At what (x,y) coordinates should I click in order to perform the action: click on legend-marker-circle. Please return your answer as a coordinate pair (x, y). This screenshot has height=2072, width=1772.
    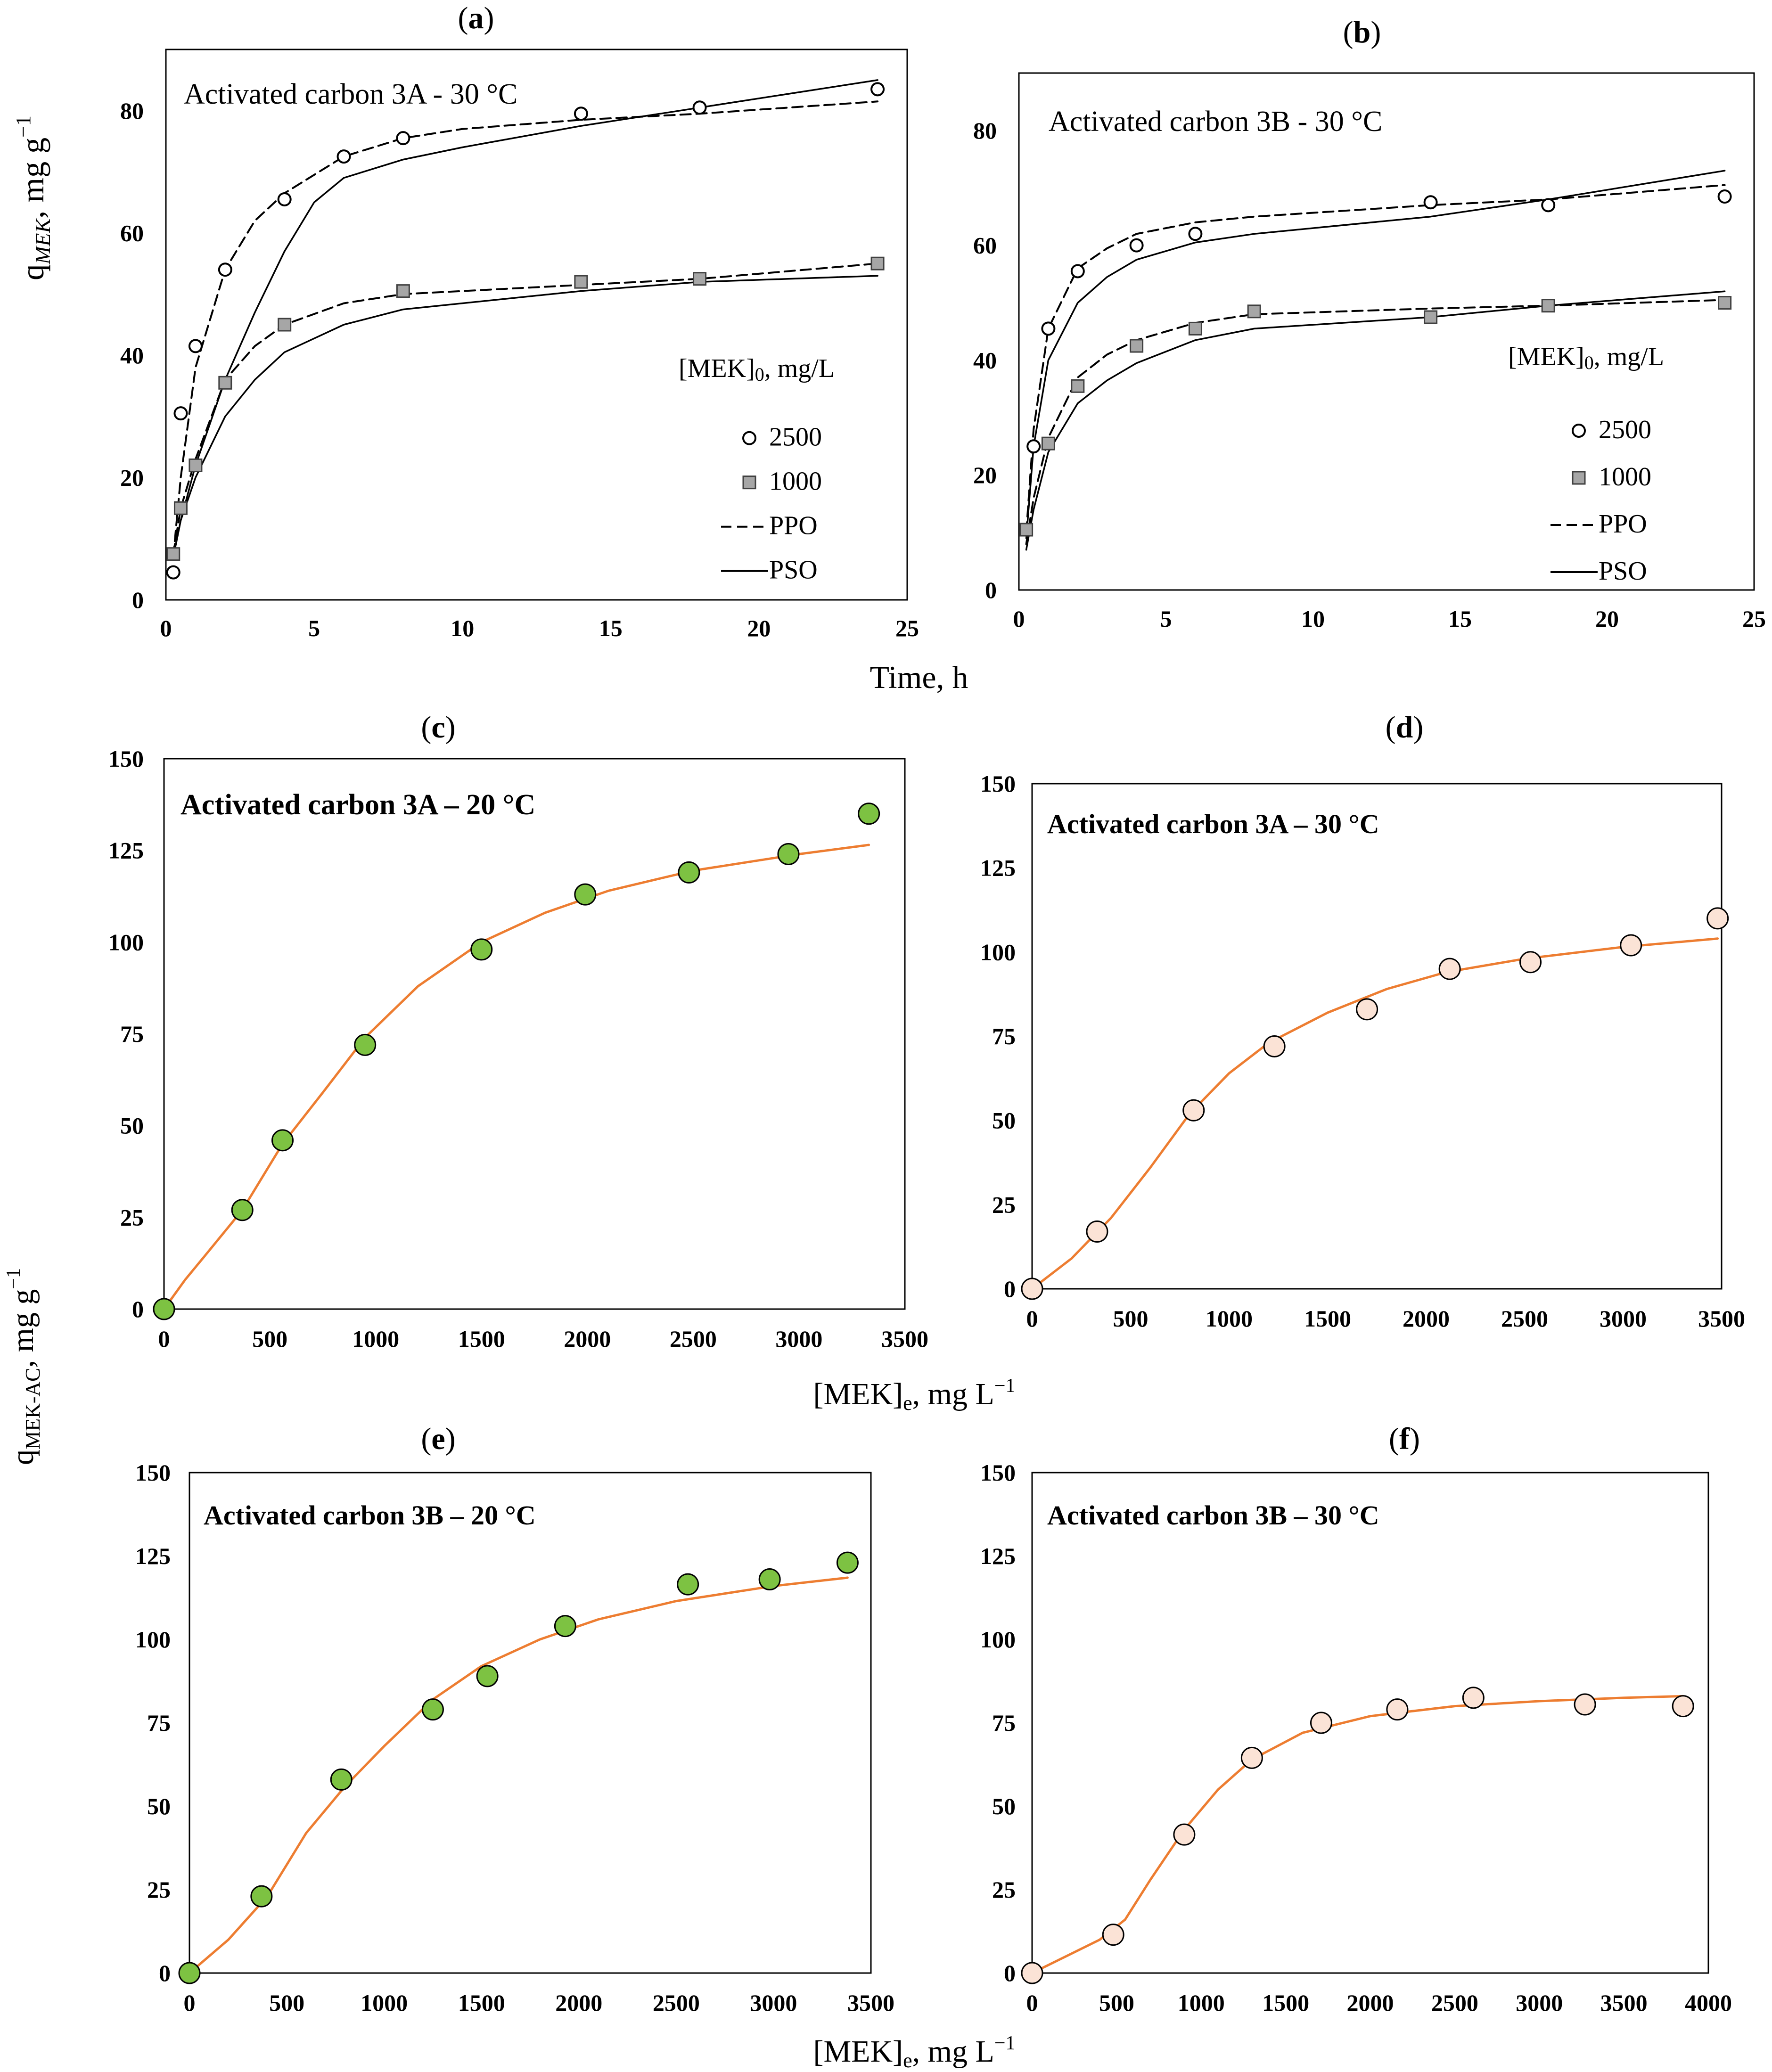
    Looking at the image, I should click on (1579, 431).